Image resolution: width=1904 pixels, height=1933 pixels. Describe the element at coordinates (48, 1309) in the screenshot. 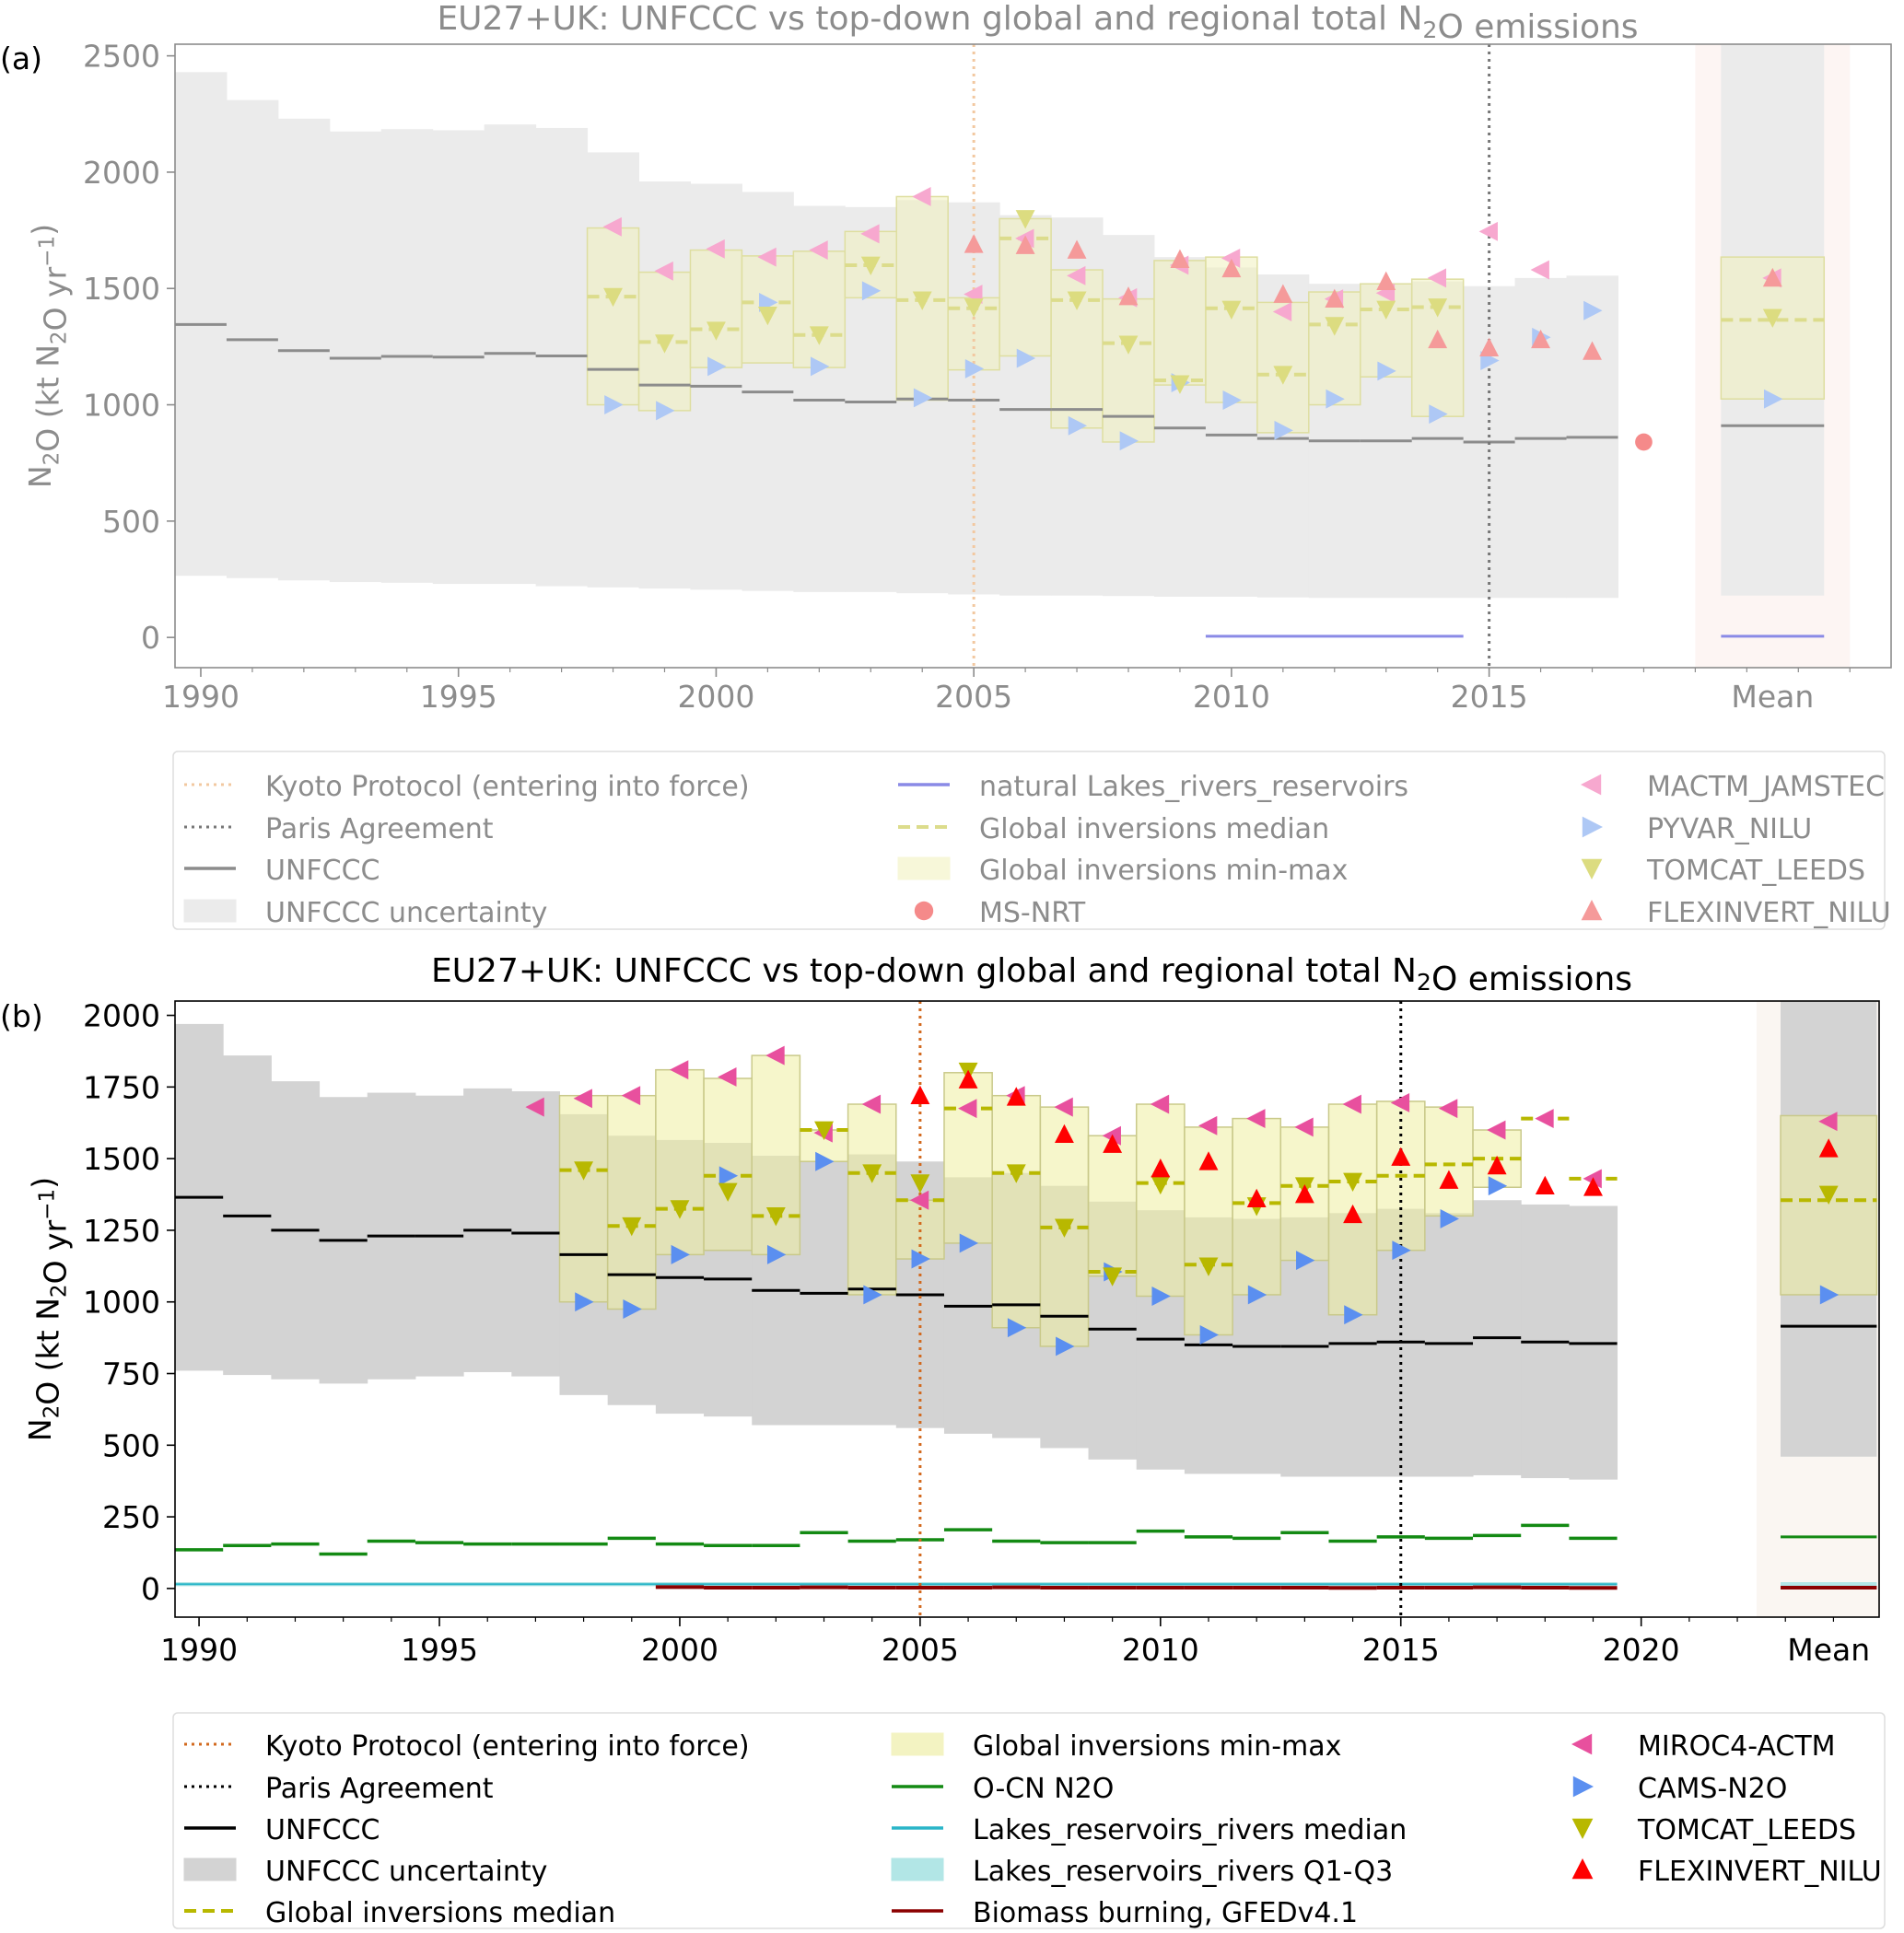

I see `y-axis-label: N2O (kt N2O yr−1)` at that location.